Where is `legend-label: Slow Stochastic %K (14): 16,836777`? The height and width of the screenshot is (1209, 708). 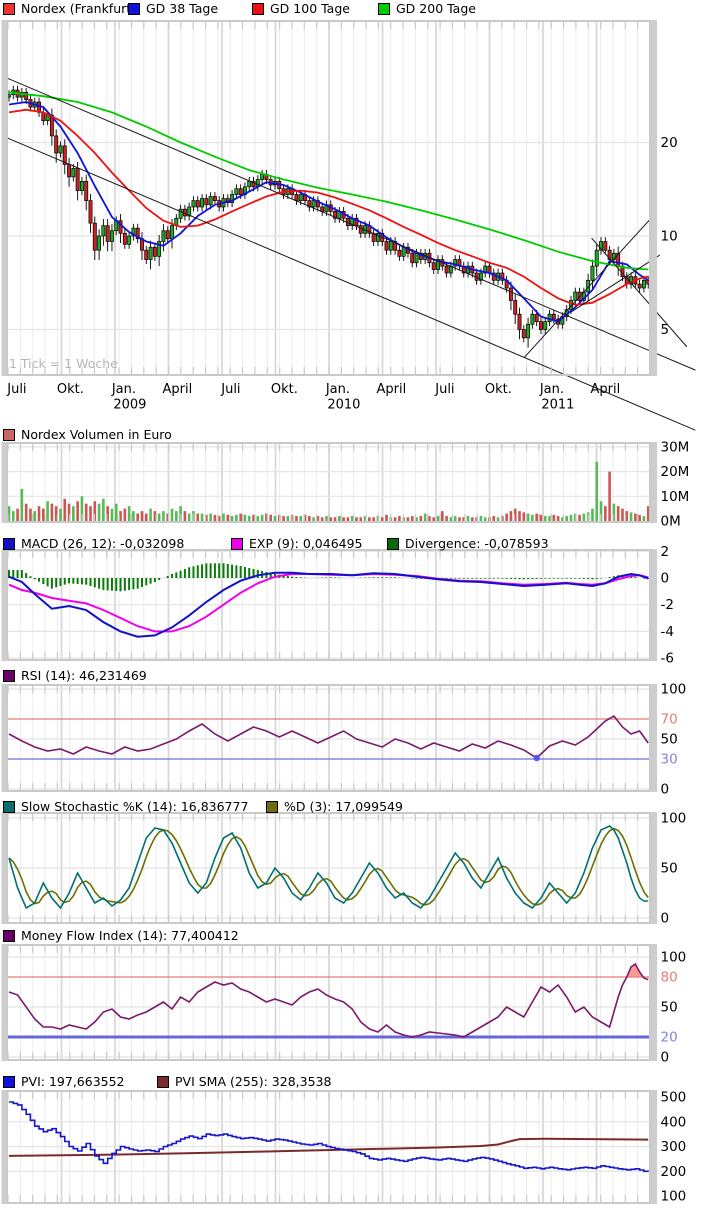 legend-label: Slow Stochastic %K (14): 16,836777 is located at coordinates (135, 806).